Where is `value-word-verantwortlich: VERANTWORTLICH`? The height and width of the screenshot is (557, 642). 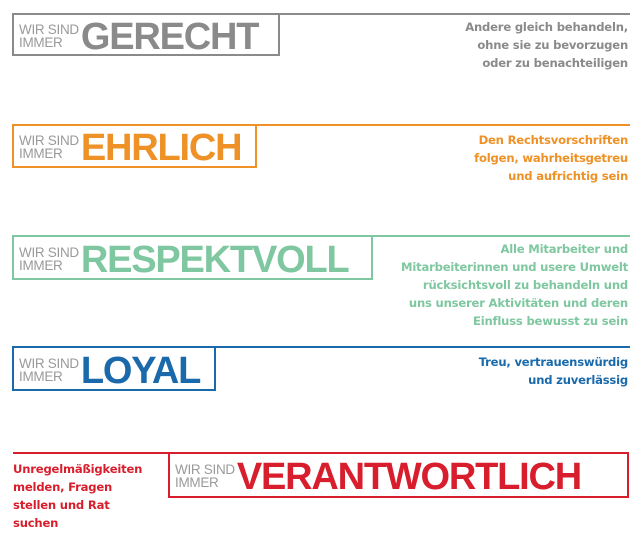
value-word-verantwortlich: VERANTWORTLICH is located at coordinates (409, 477).